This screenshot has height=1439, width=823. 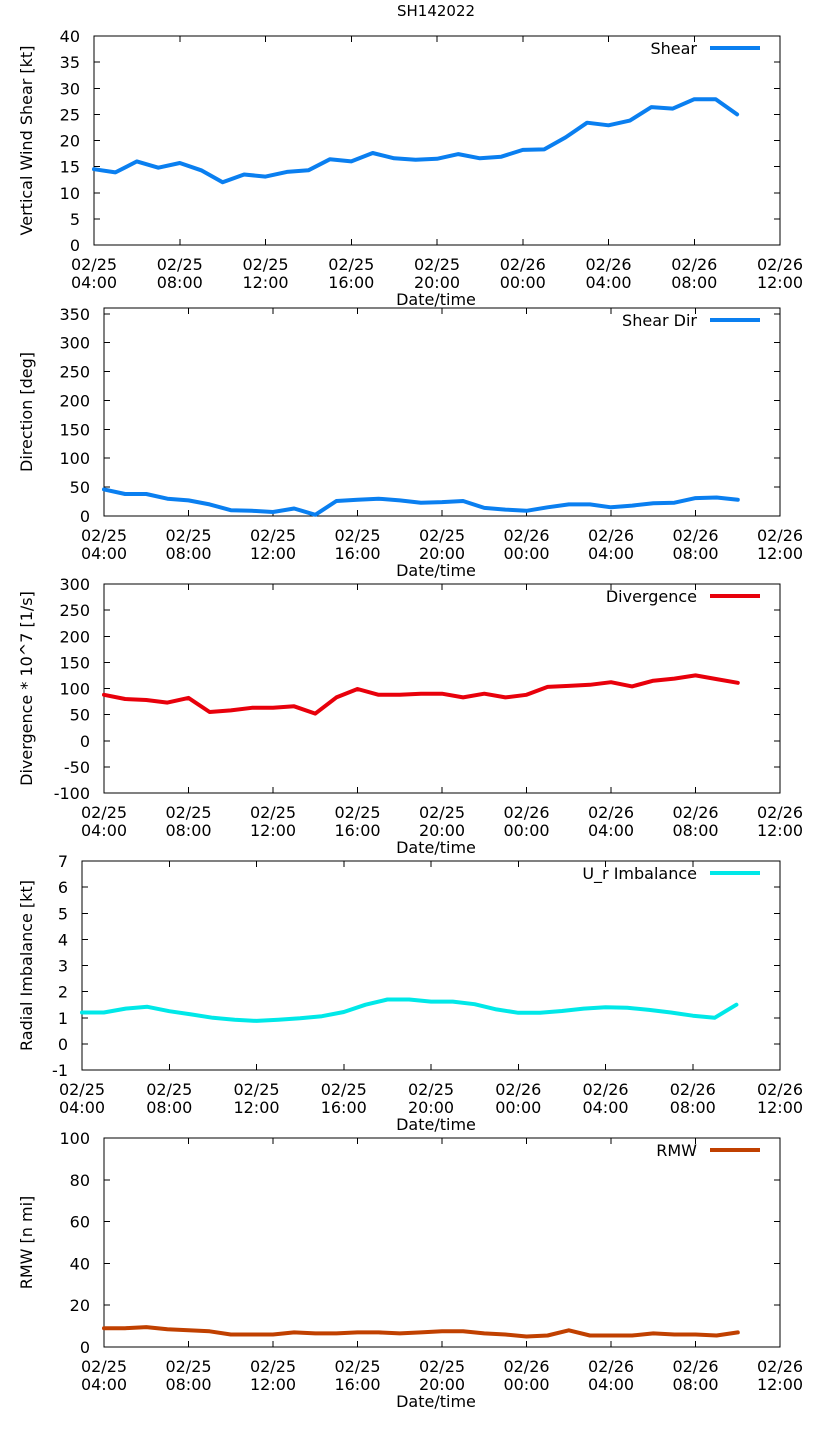 What do you see at coordinates (63, 887) in the screenshot?
I see `y-tick-label: 6` at bounding box center [63, 887].